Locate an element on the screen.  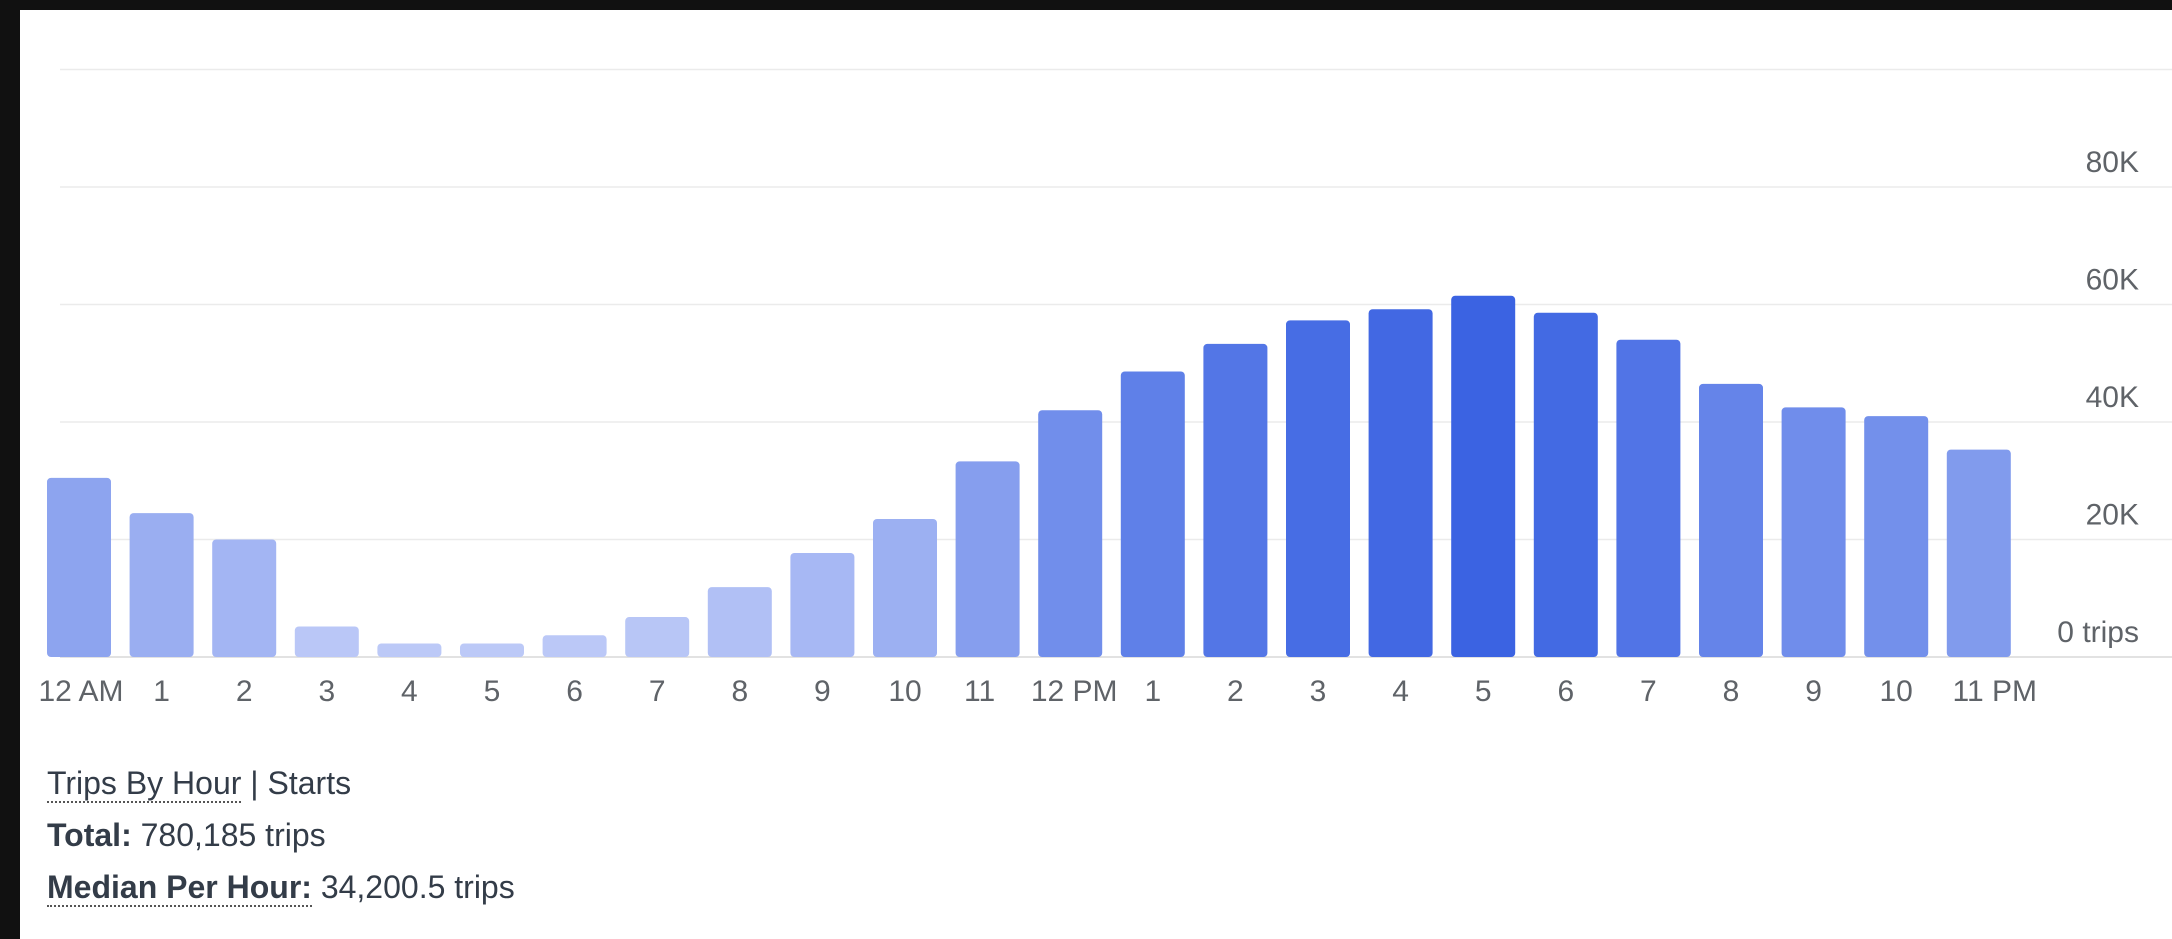
y-tick-label: 40K is located at coordinates (2112, 397).